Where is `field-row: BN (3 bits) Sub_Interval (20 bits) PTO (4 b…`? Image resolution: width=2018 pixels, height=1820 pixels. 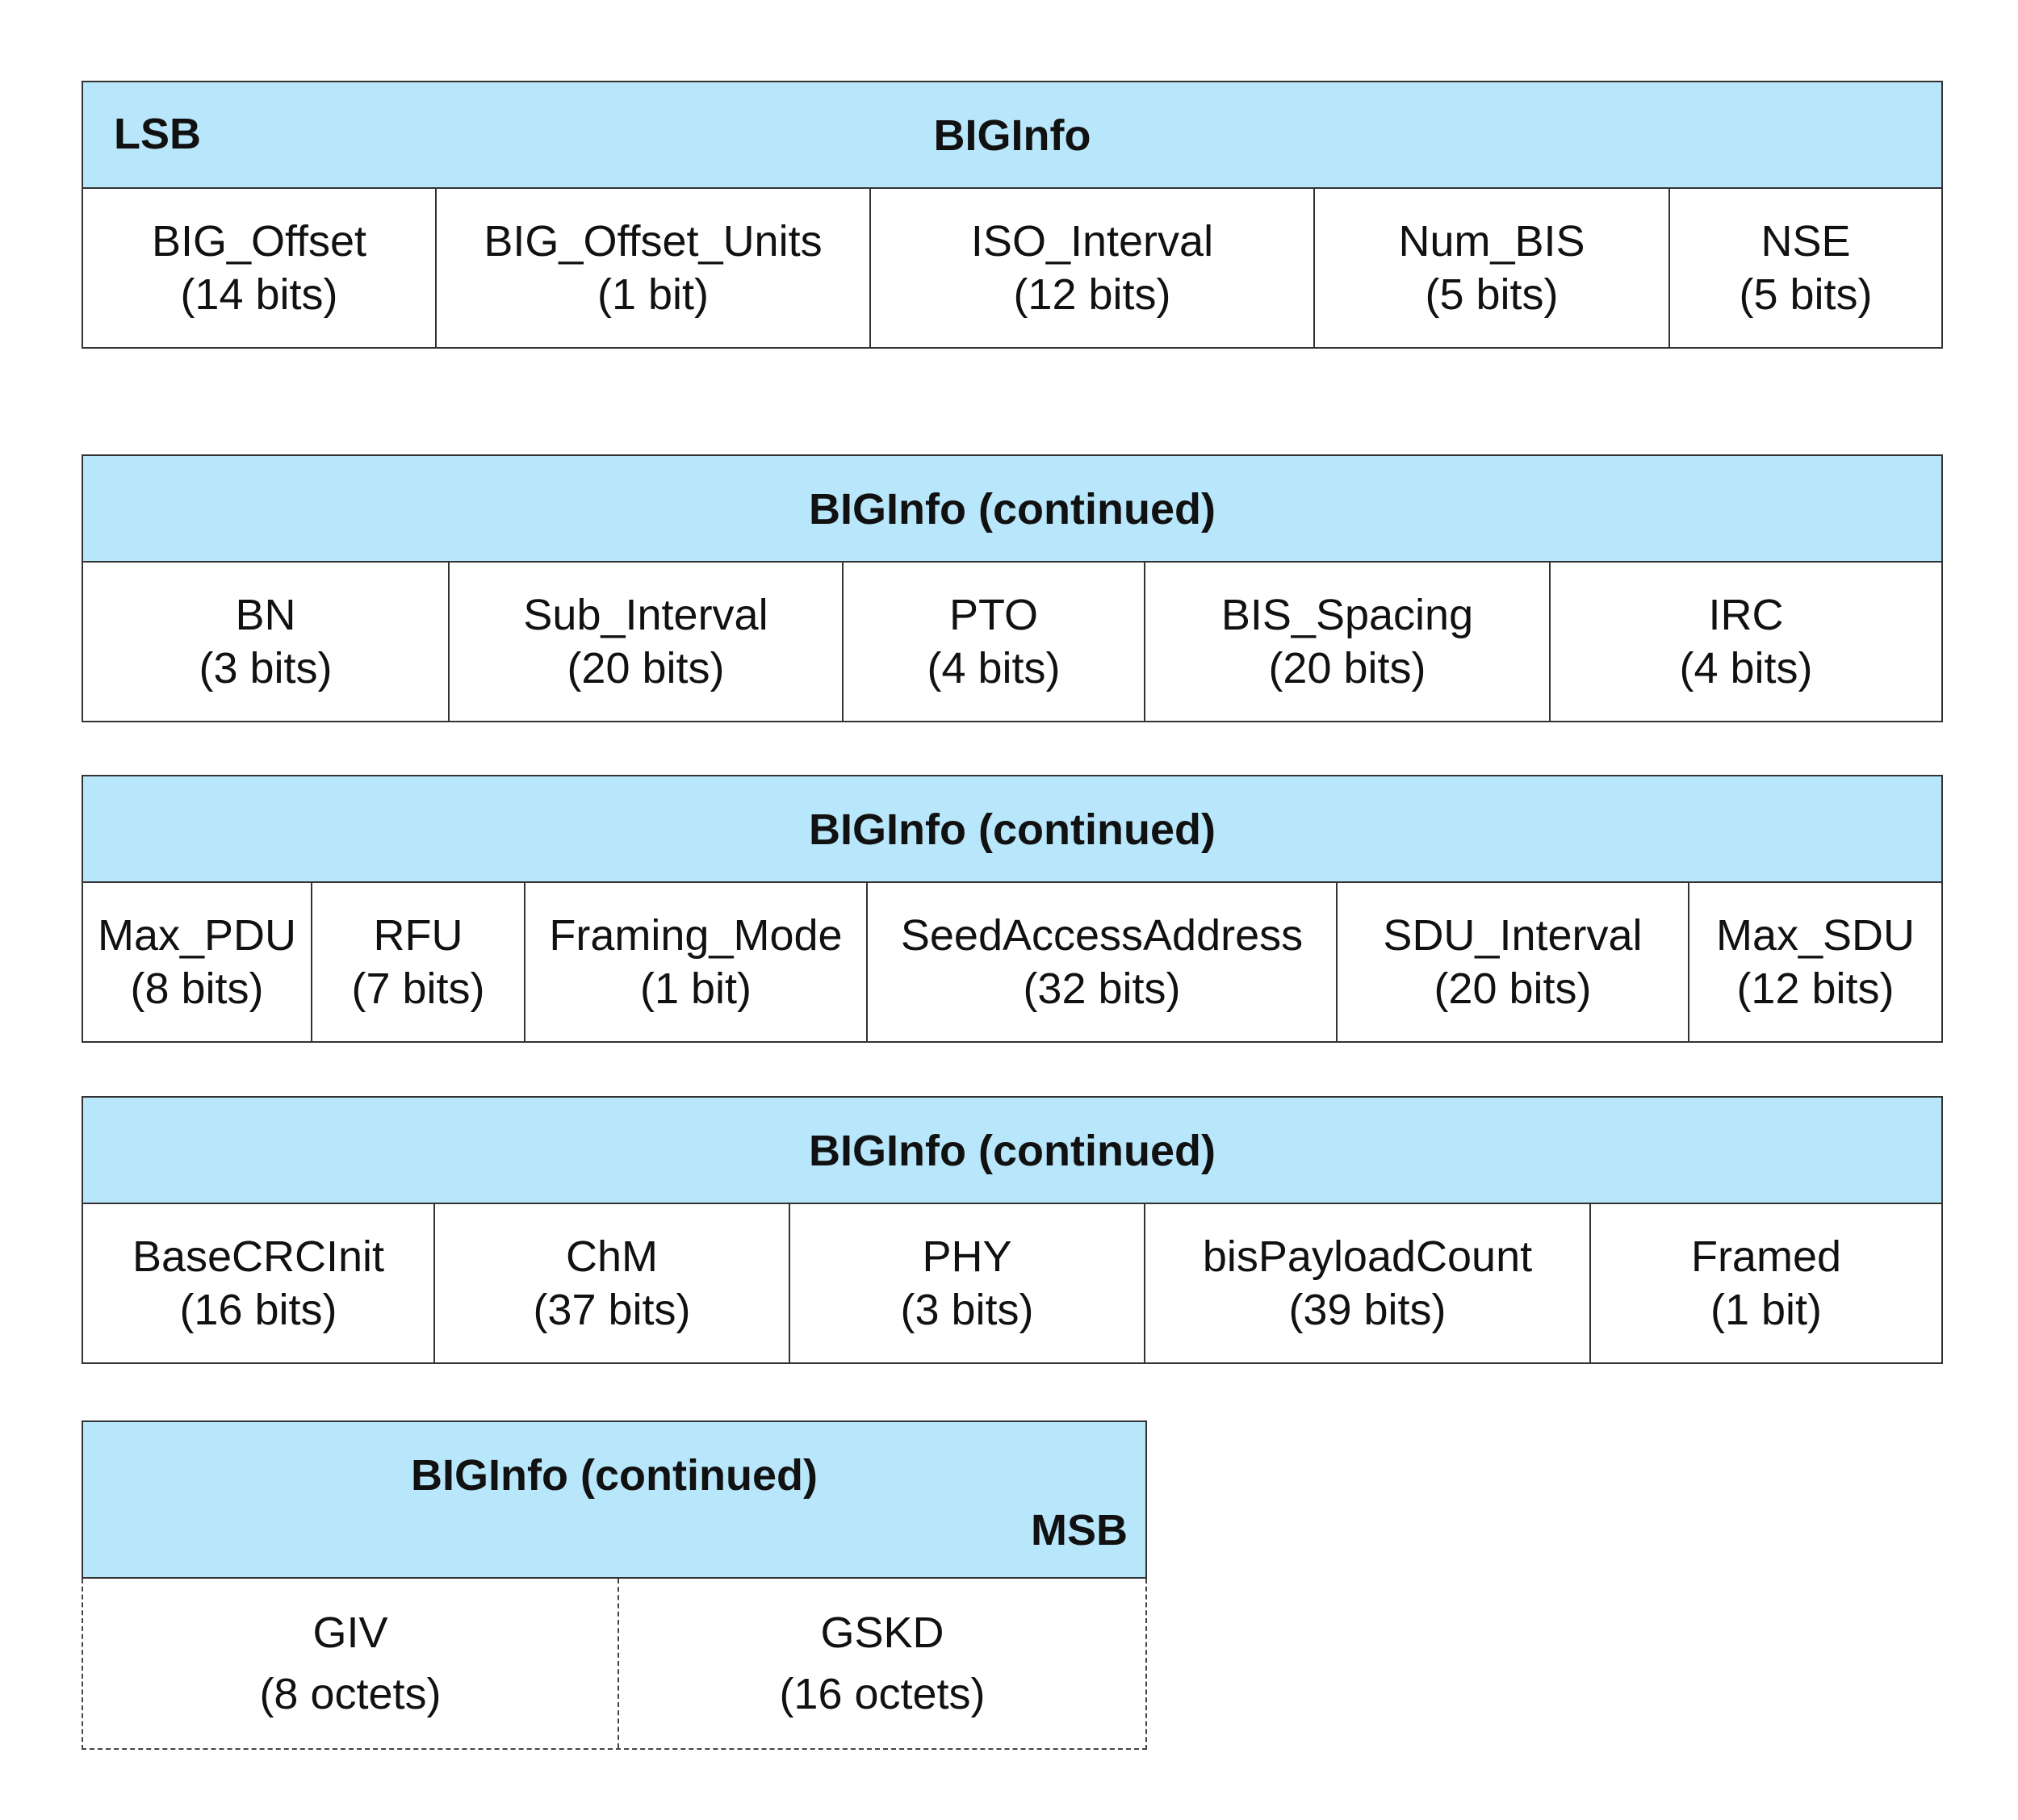 field-row: BN (3 bits) Sub_Interval (20 bits) PTO (4 b… is located at coordinates (1012, 642).